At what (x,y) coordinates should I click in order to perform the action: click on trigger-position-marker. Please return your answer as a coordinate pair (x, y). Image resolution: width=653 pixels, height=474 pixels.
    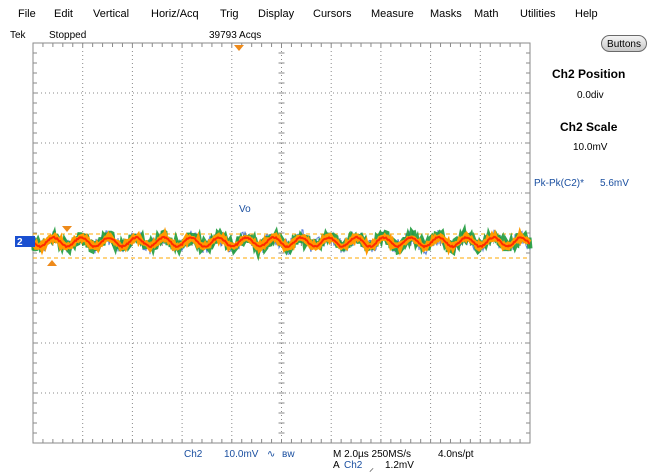
    Looking at the image, I should click on (239, 48).